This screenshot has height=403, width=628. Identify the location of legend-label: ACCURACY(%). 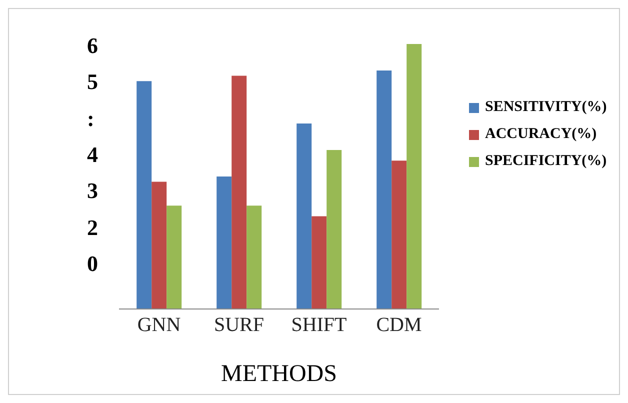
(541, 134).